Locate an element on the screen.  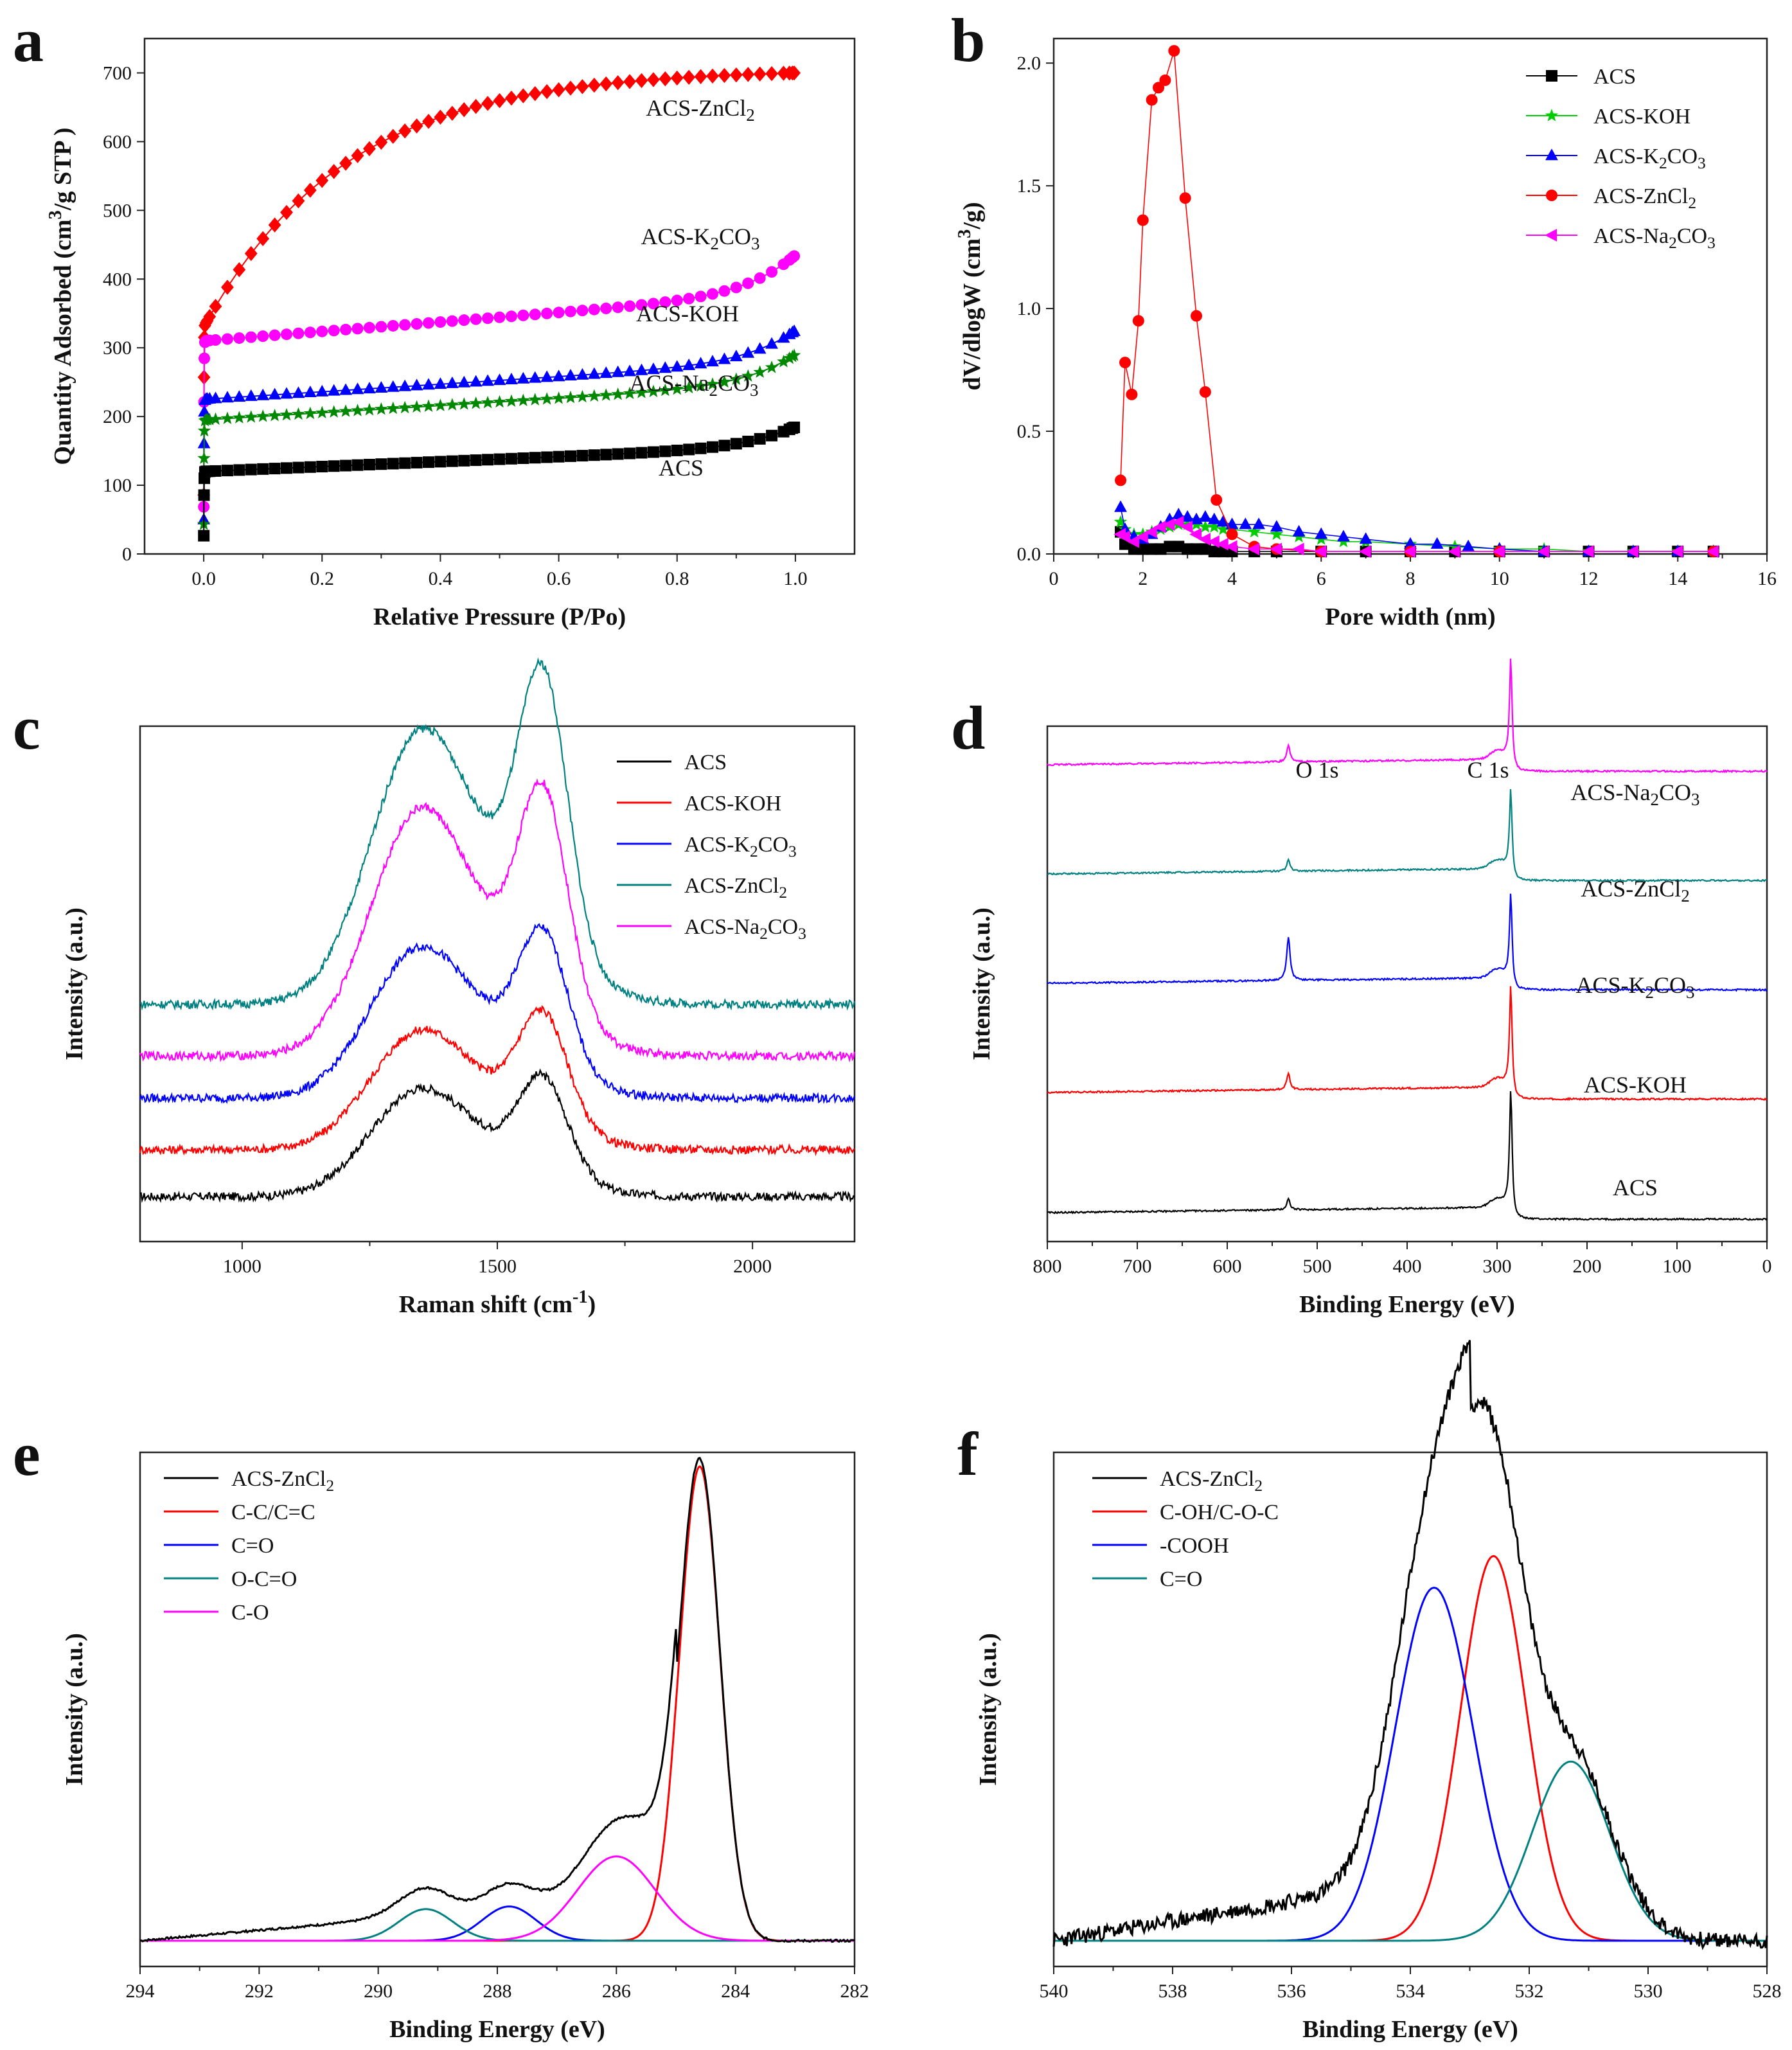
x-tick-label: 528 is located at coordinates (1767, 1991).